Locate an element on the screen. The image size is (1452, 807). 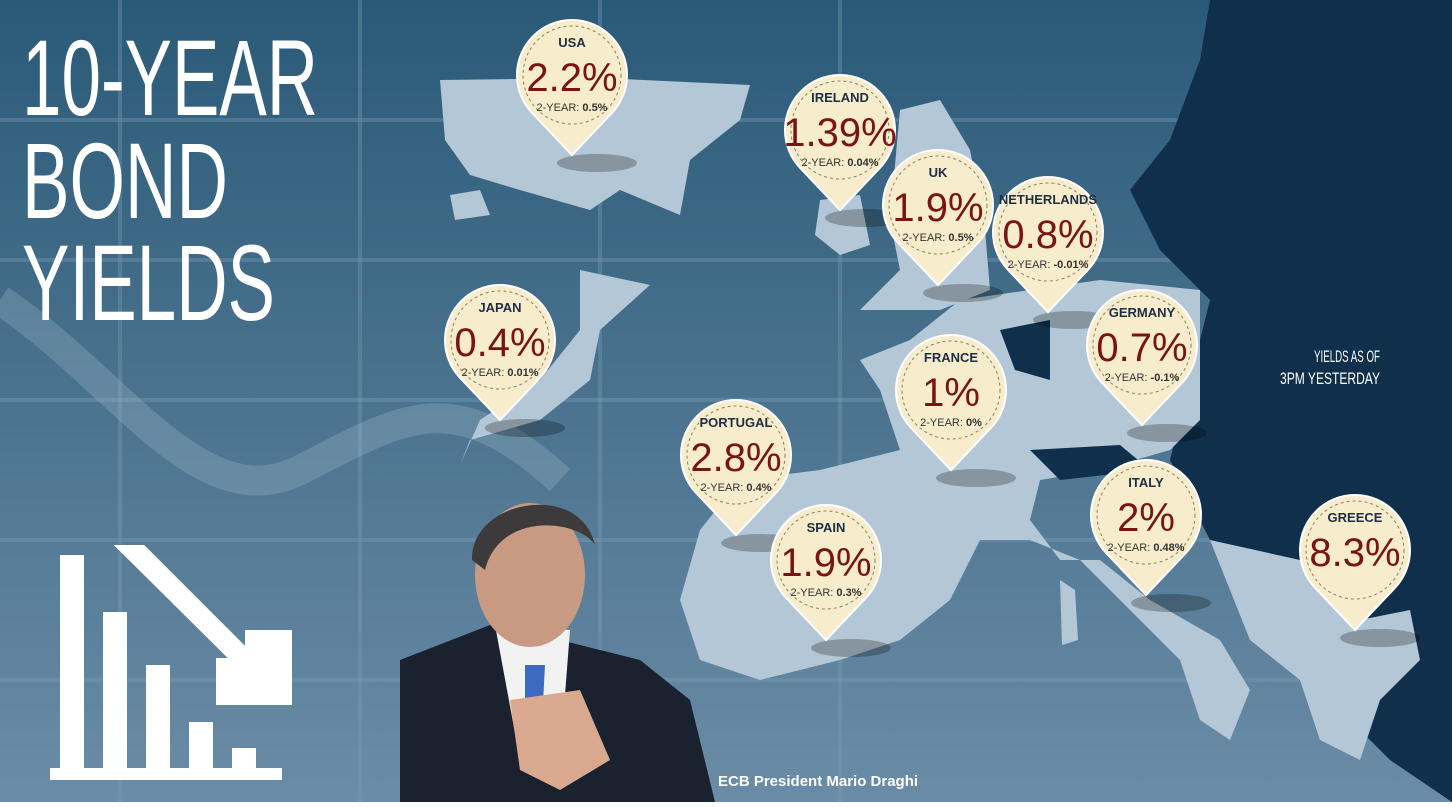
yield-2-value: -0.01% is located at coordinates (1071, 265).